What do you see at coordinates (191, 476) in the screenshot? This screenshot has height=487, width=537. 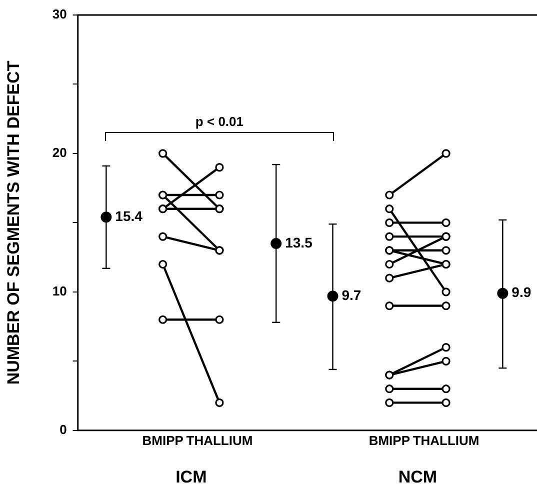 I see `text: ICM` at bounding box center [191, 476].